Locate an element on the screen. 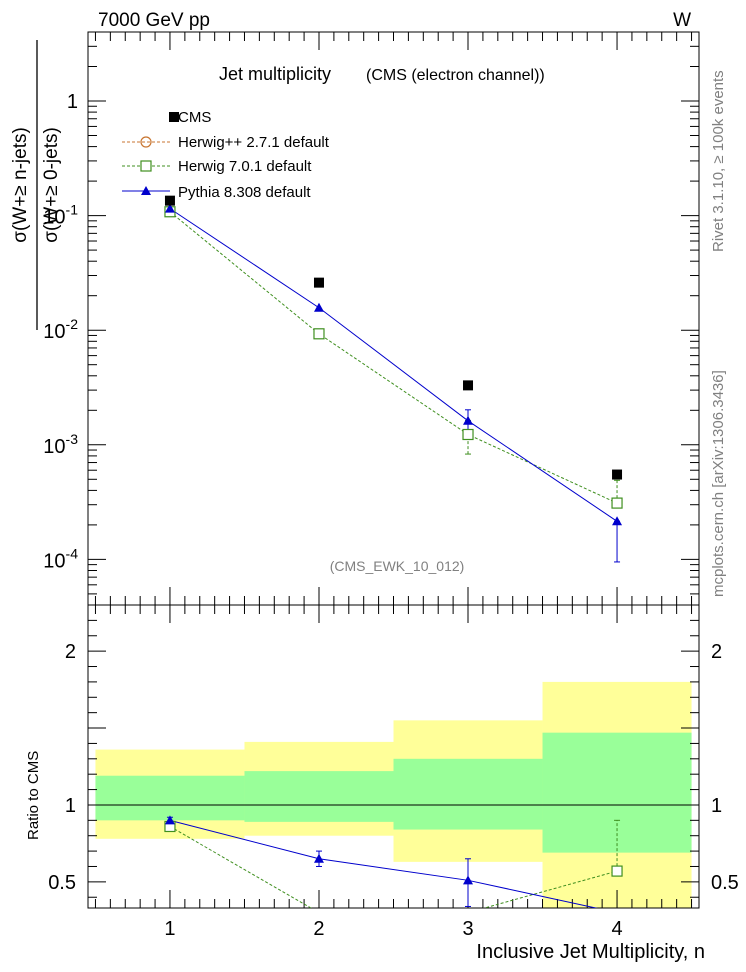 This screenshot has width=746, height=972. ylabel-denominator: σ(W+≥ 0-jets) is located at coordinates (51, 185).